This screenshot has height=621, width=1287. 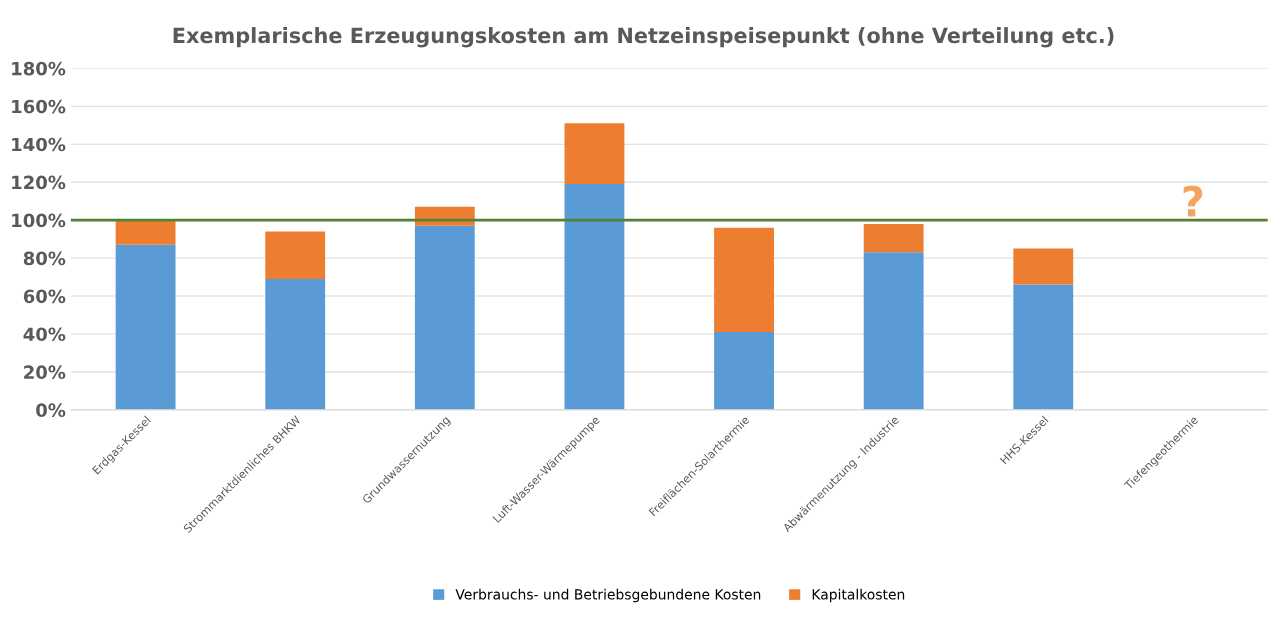 What do you see at coordinates (39, 68) in the screenshot?
I see `y-tick-label: 180%` at bounding box center [39, 68].